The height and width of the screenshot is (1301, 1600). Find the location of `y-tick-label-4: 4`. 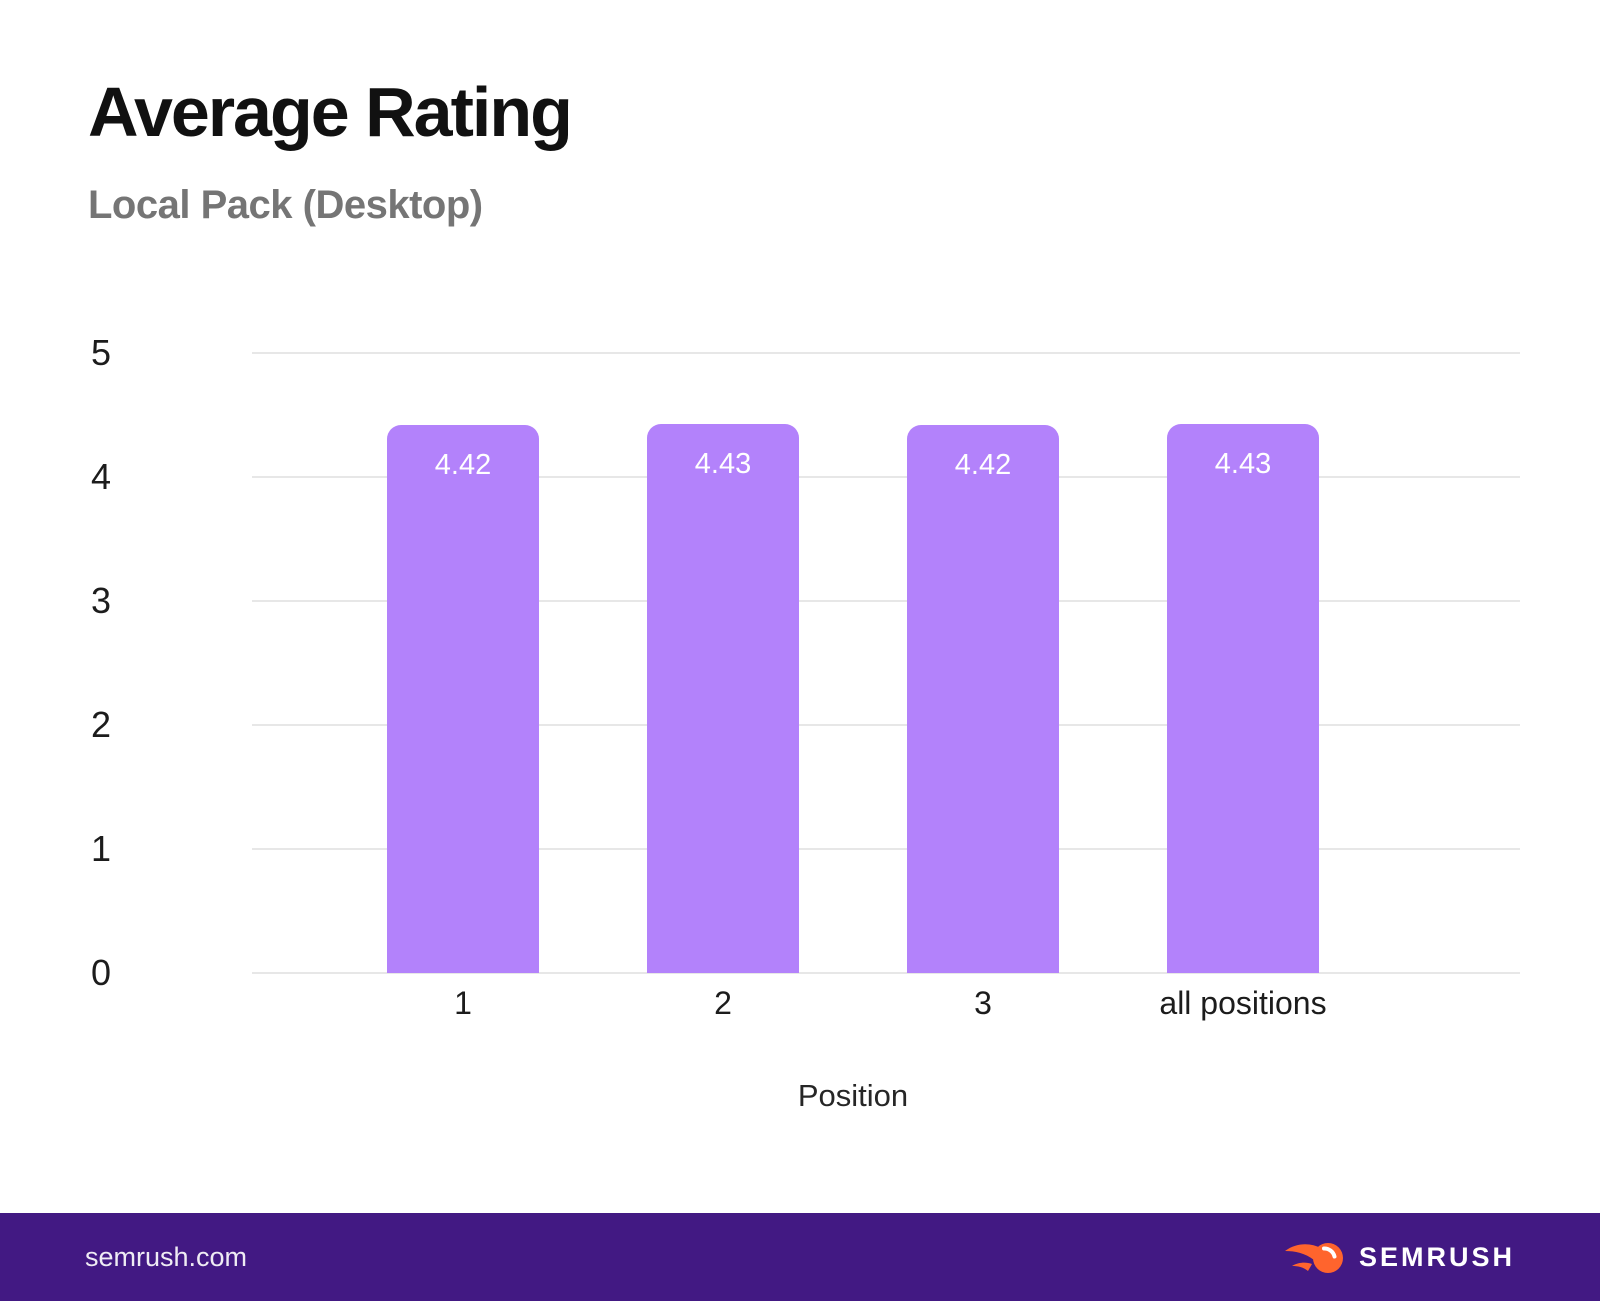

y-tick-label-4: 4 is located at coordinates (101, 476).